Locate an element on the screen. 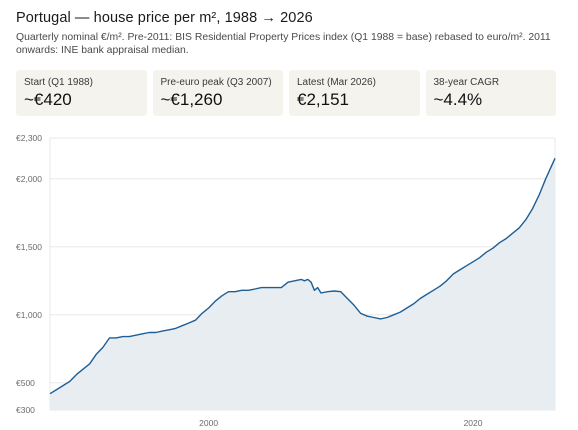 This screenshot has height=430, width=578. y-tick-label: €300 is located at coordinates (25, 410).